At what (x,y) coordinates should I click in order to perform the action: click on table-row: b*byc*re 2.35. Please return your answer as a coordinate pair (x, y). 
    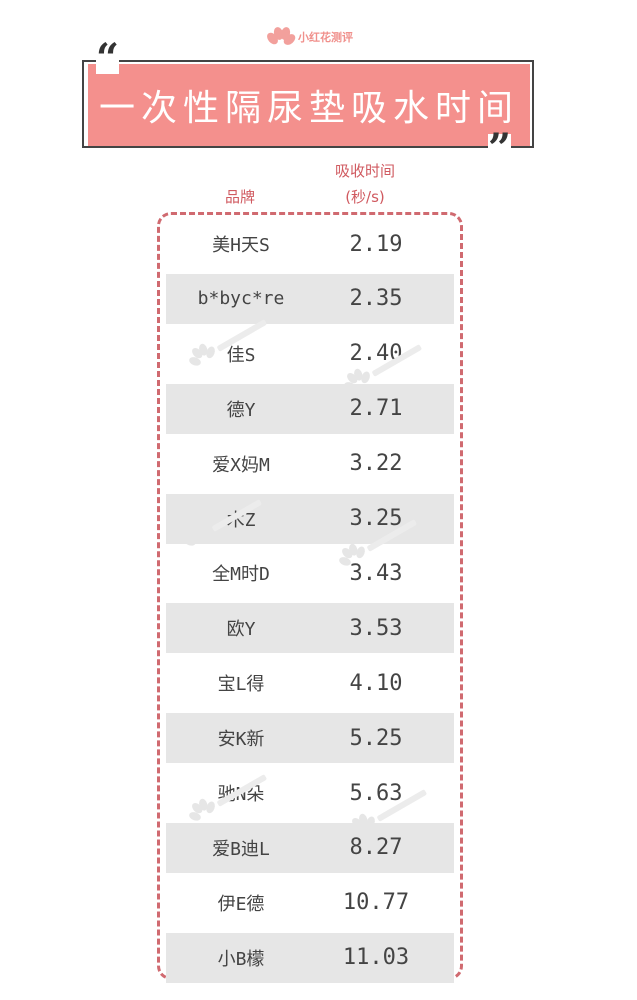
    Looking at the image, I should click on (310, 298).